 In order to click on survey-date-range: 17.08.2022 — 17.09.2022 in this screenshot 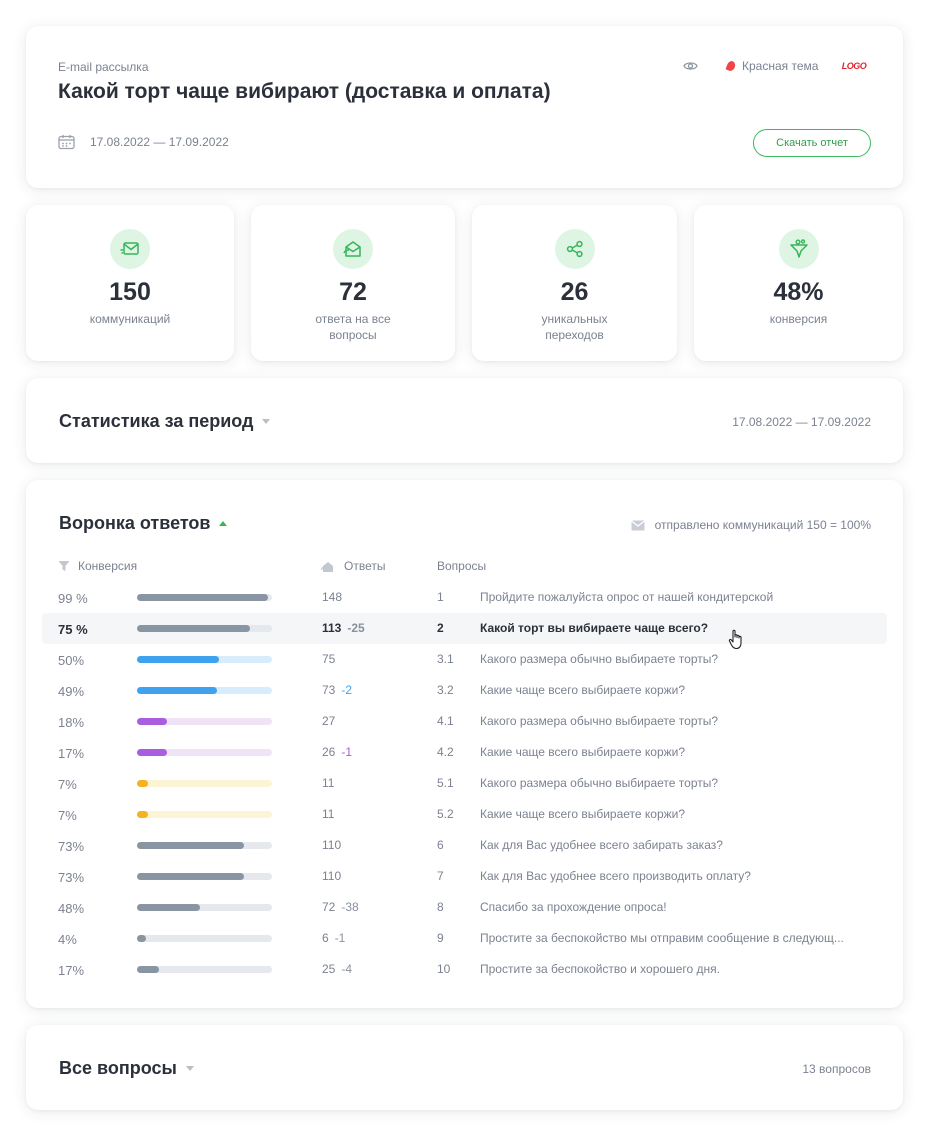, I will do `click(143, 142)`.